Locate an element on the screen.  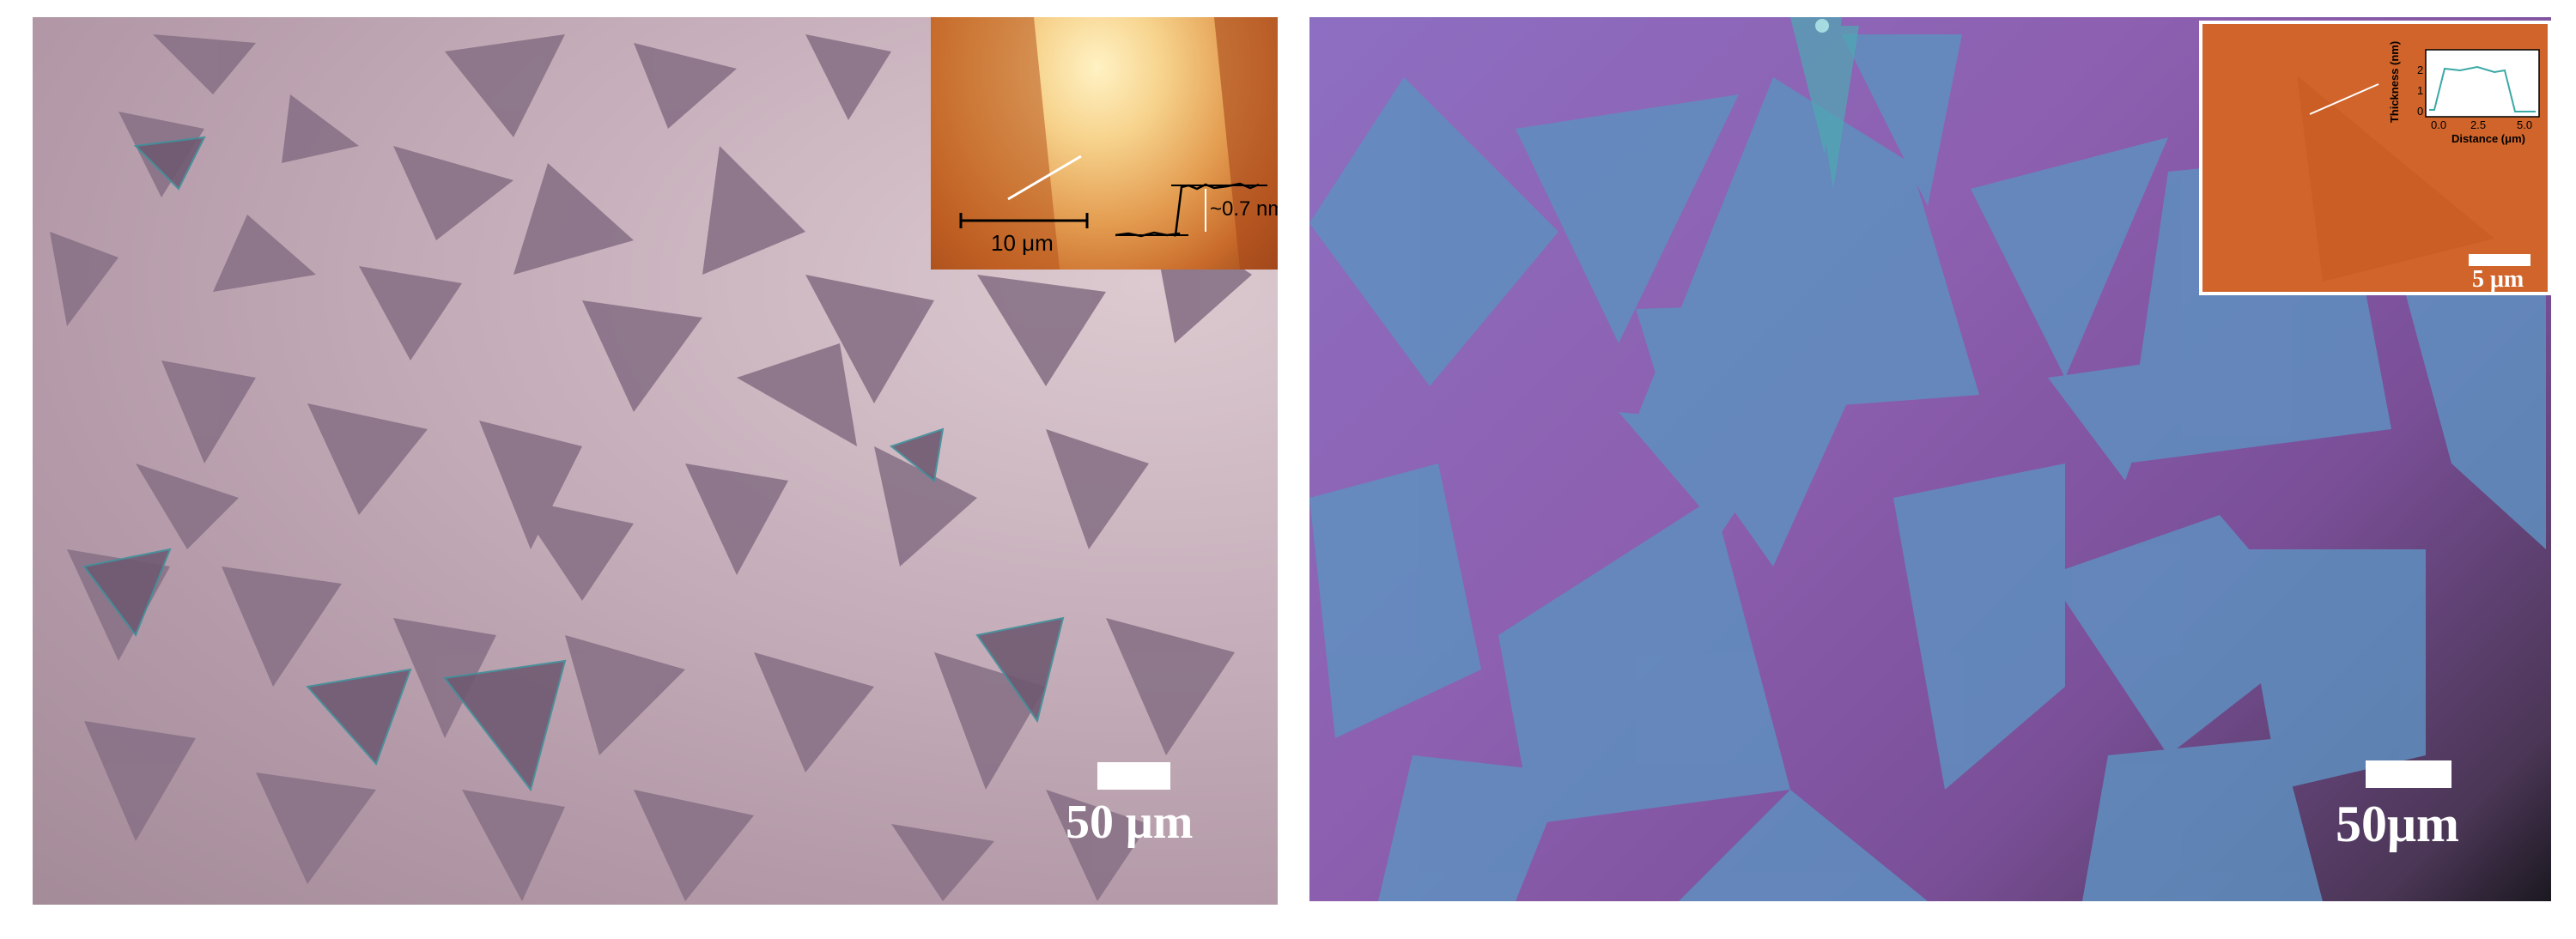
plot-xlabel: Distance (μm) is located at coordinates (2488, 138).